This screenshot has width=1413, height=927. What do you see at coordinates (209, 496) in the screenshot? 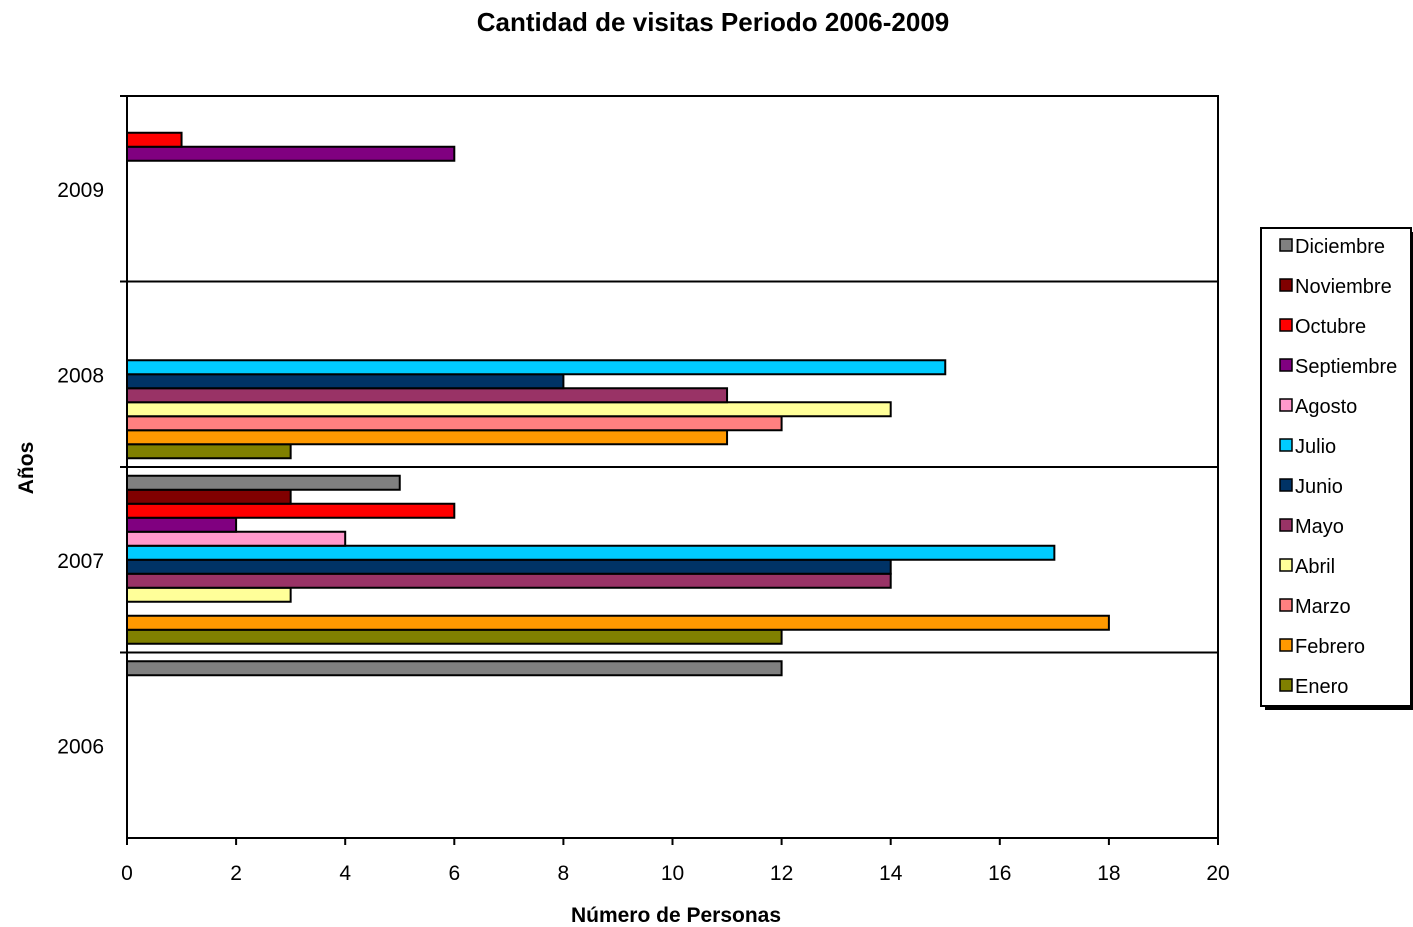
I see `bar-noviembre-2007` at bounding box center [209, 496].